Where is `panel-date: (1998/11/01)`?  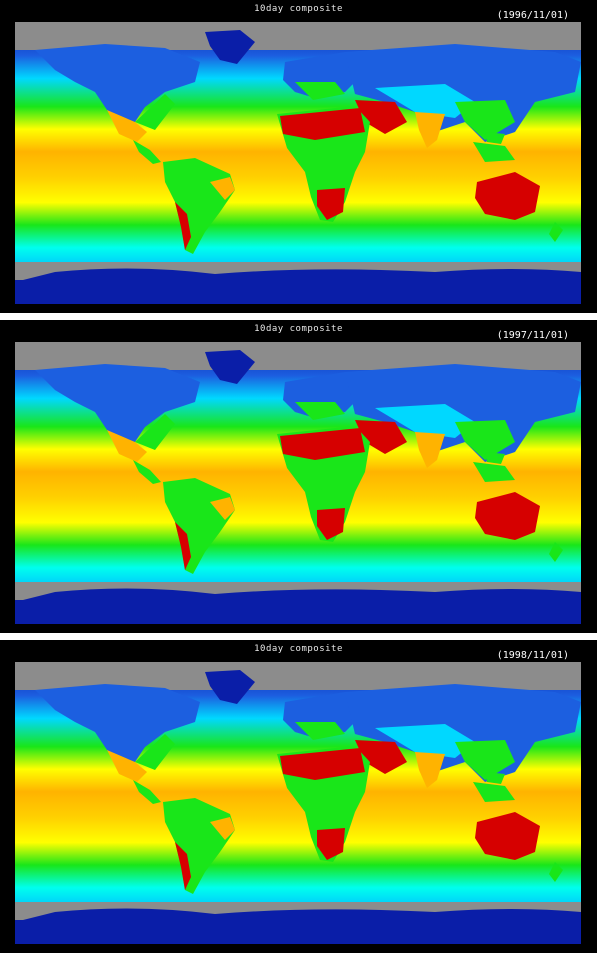
panel-date: (1998/11/01) is located at coordinates (532, 655).